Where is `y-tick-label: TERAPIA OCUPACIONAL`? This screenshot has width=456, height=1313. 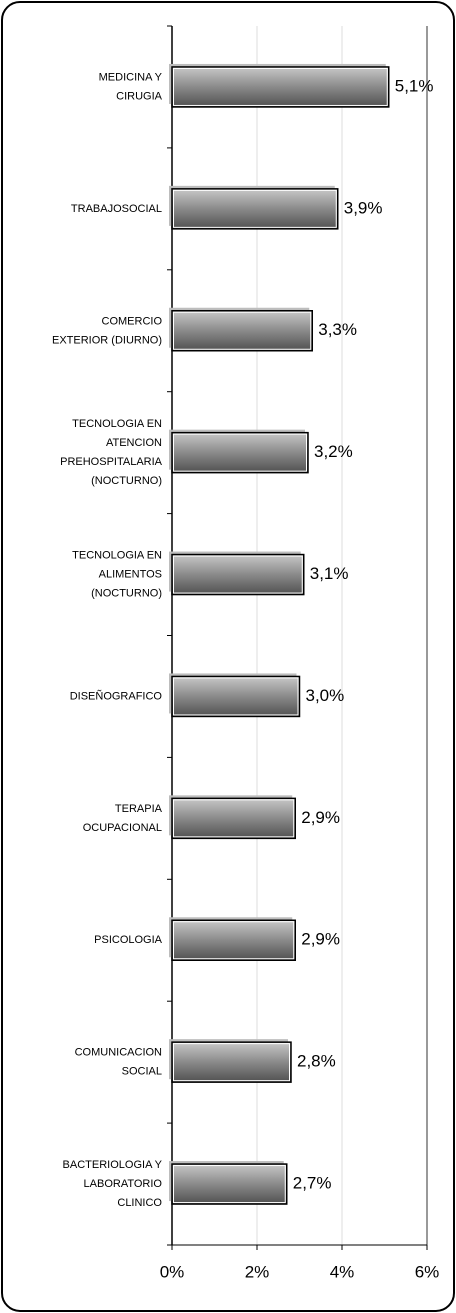 y-tick-label: TERAPIA OCUPACIONAL is located at coordinates (123, 818).